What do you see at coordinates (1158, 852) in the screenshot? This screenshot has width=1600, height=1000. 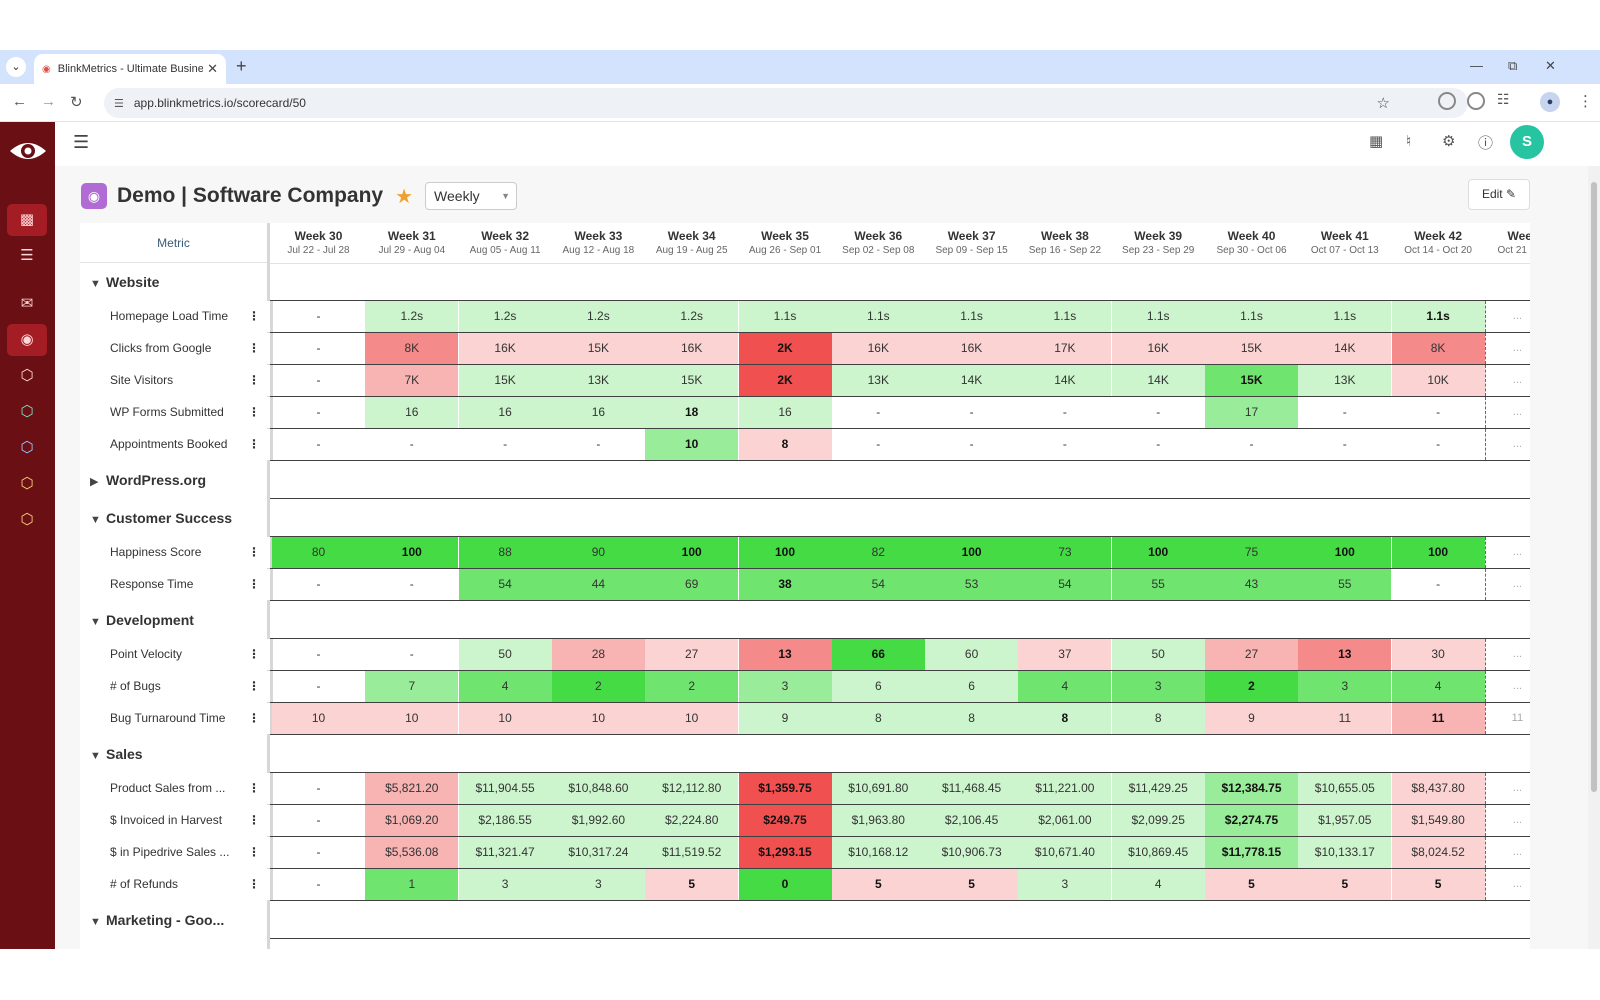 I see `metric-cell: $10,869.45` at bounding box center [1158, 852].